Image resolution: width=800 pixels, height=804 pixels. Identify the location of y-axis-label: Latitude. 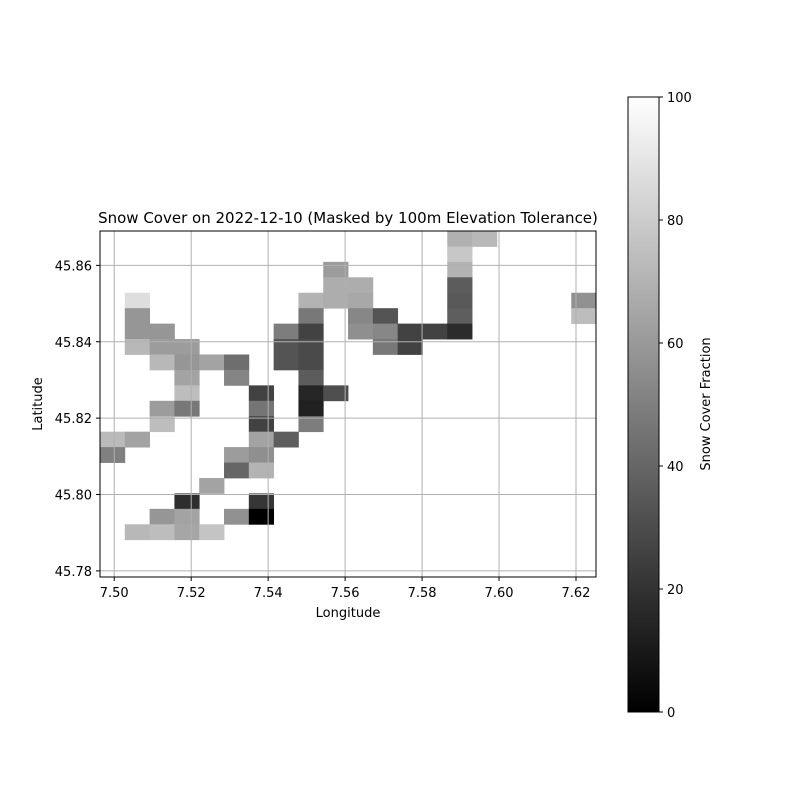
(38, 404).